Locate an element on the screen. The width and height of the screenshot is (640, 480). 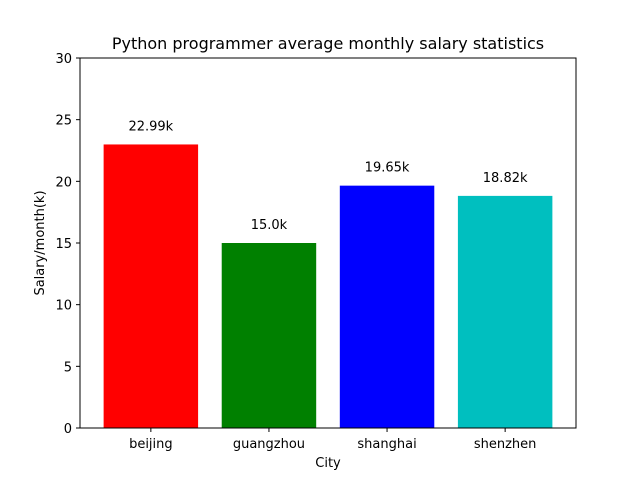
y-tick-label-15: 15 is located at coordinates (63, 244).